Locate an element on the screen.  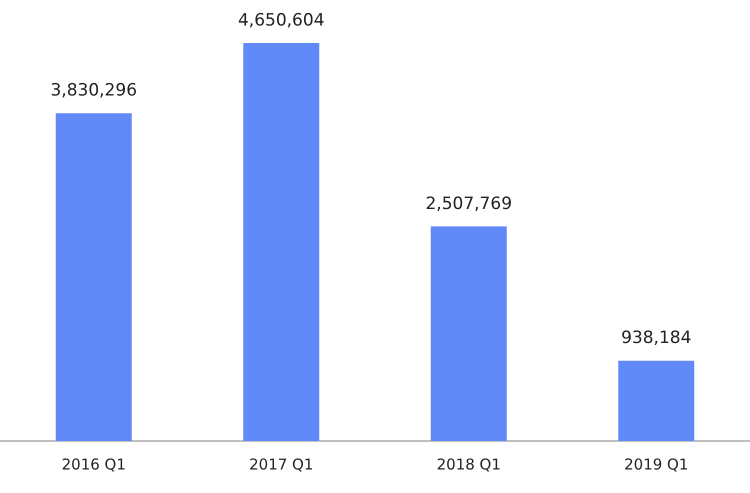
x-tick-label: 2018 Q1 is located at coordinates (468, 465).